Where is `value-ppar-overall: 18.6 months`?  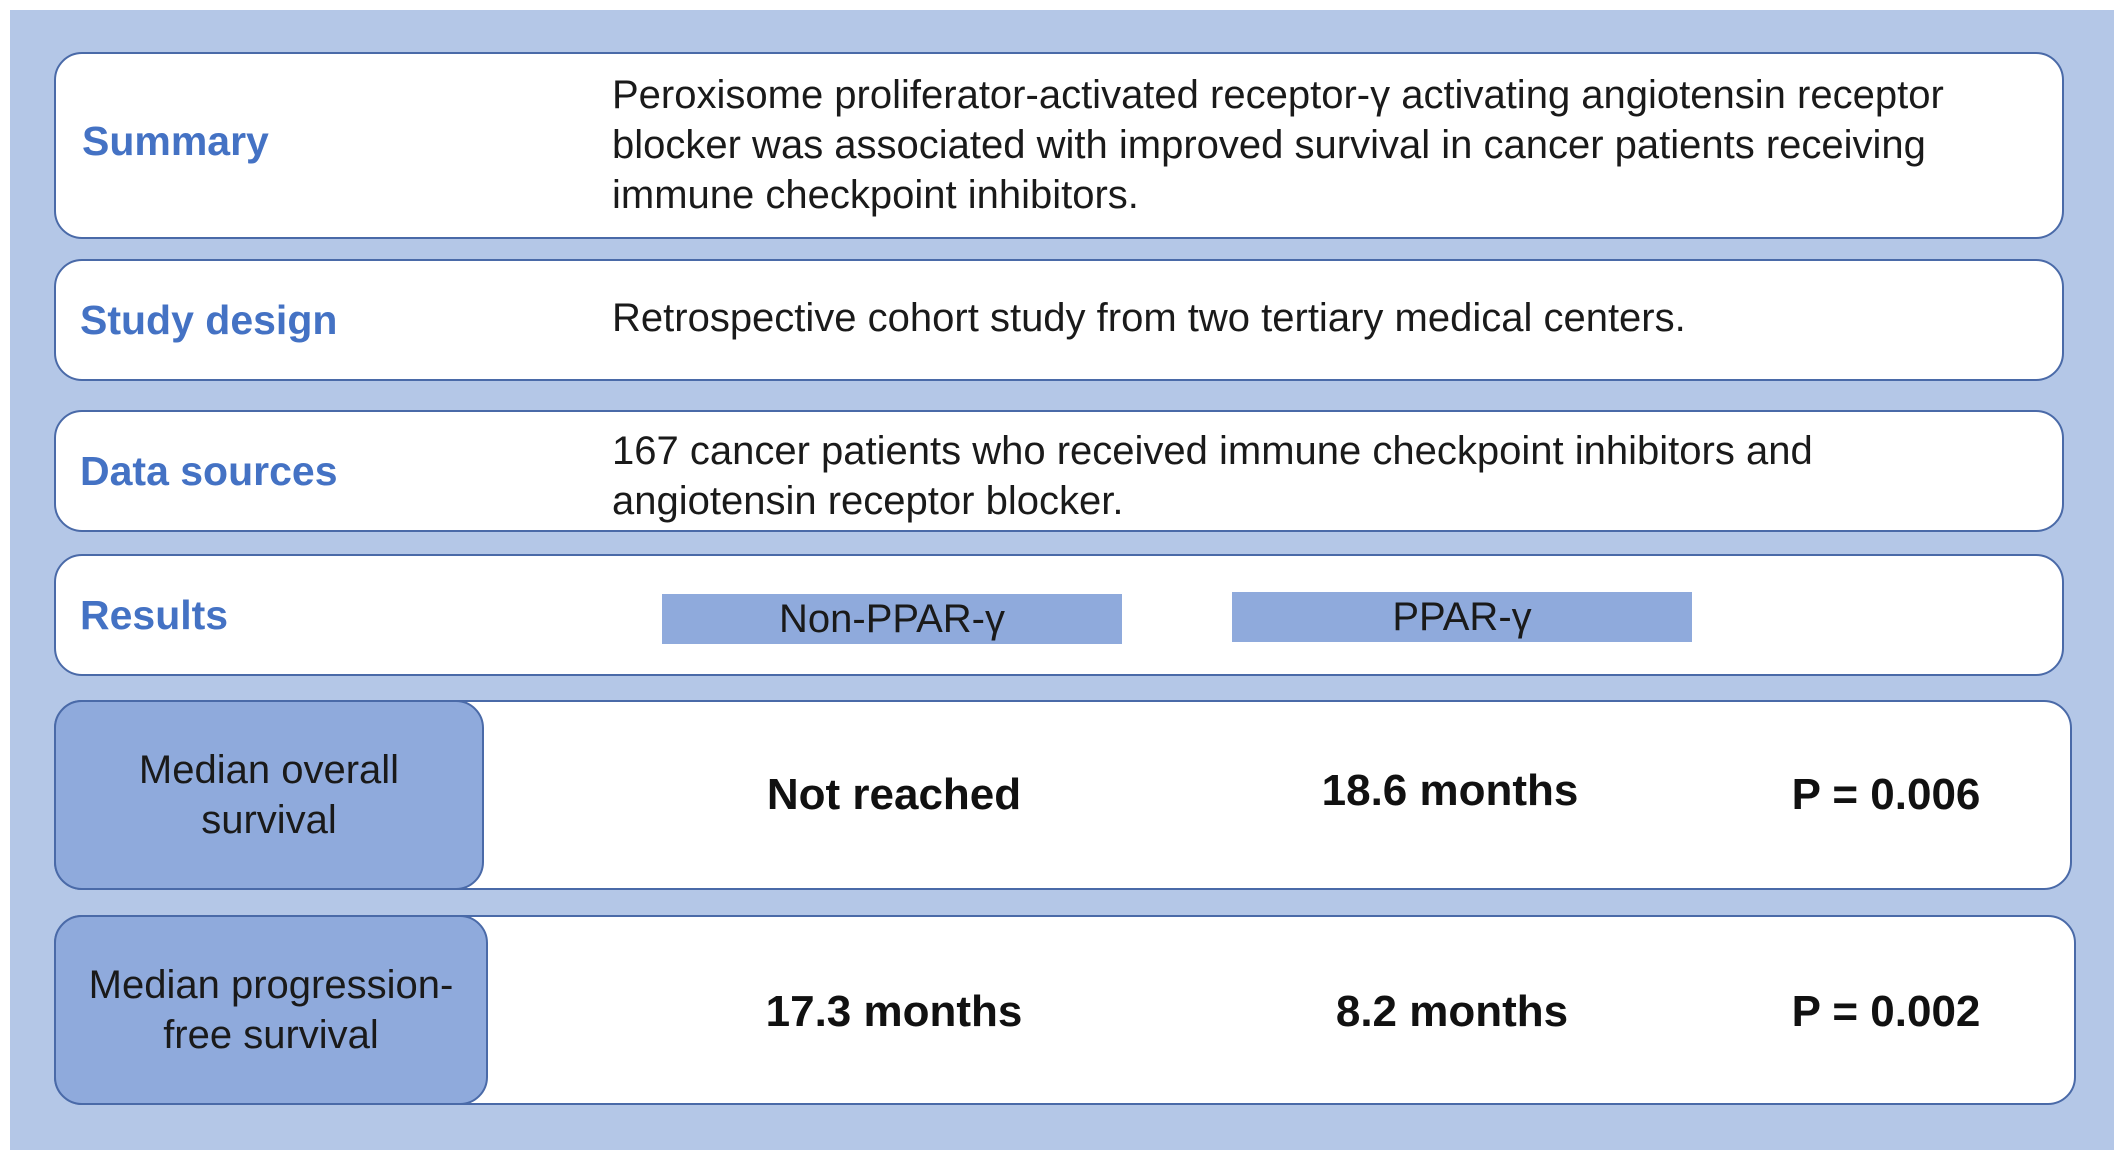
value-ppar-overall: 18.6 months is located at coordinates (1450, 790).